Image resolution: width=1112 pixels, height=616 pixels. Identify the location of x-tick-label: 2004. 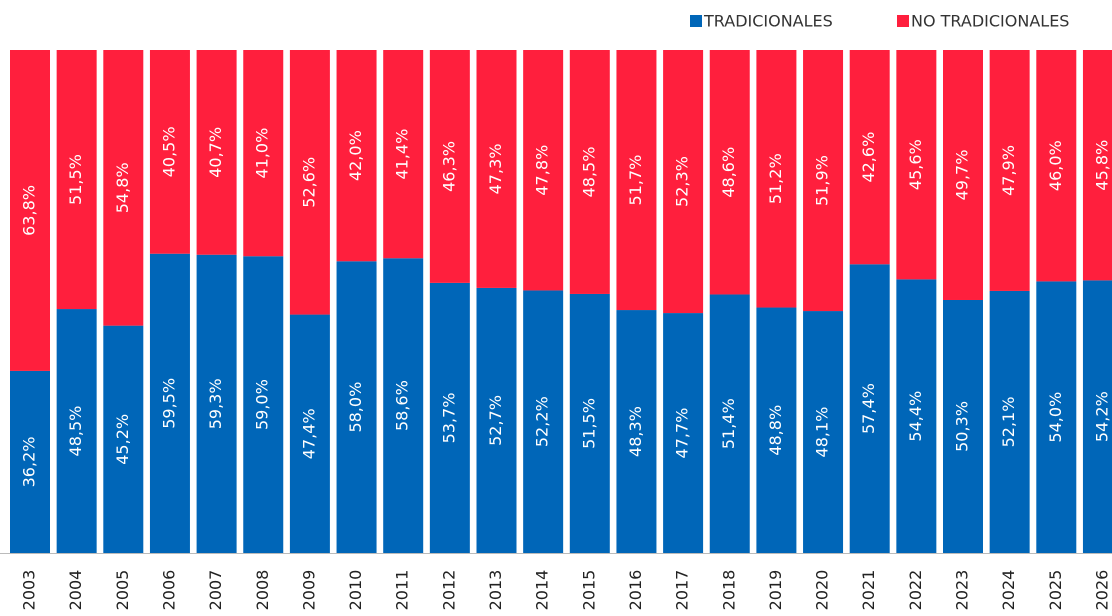
(75, 590).